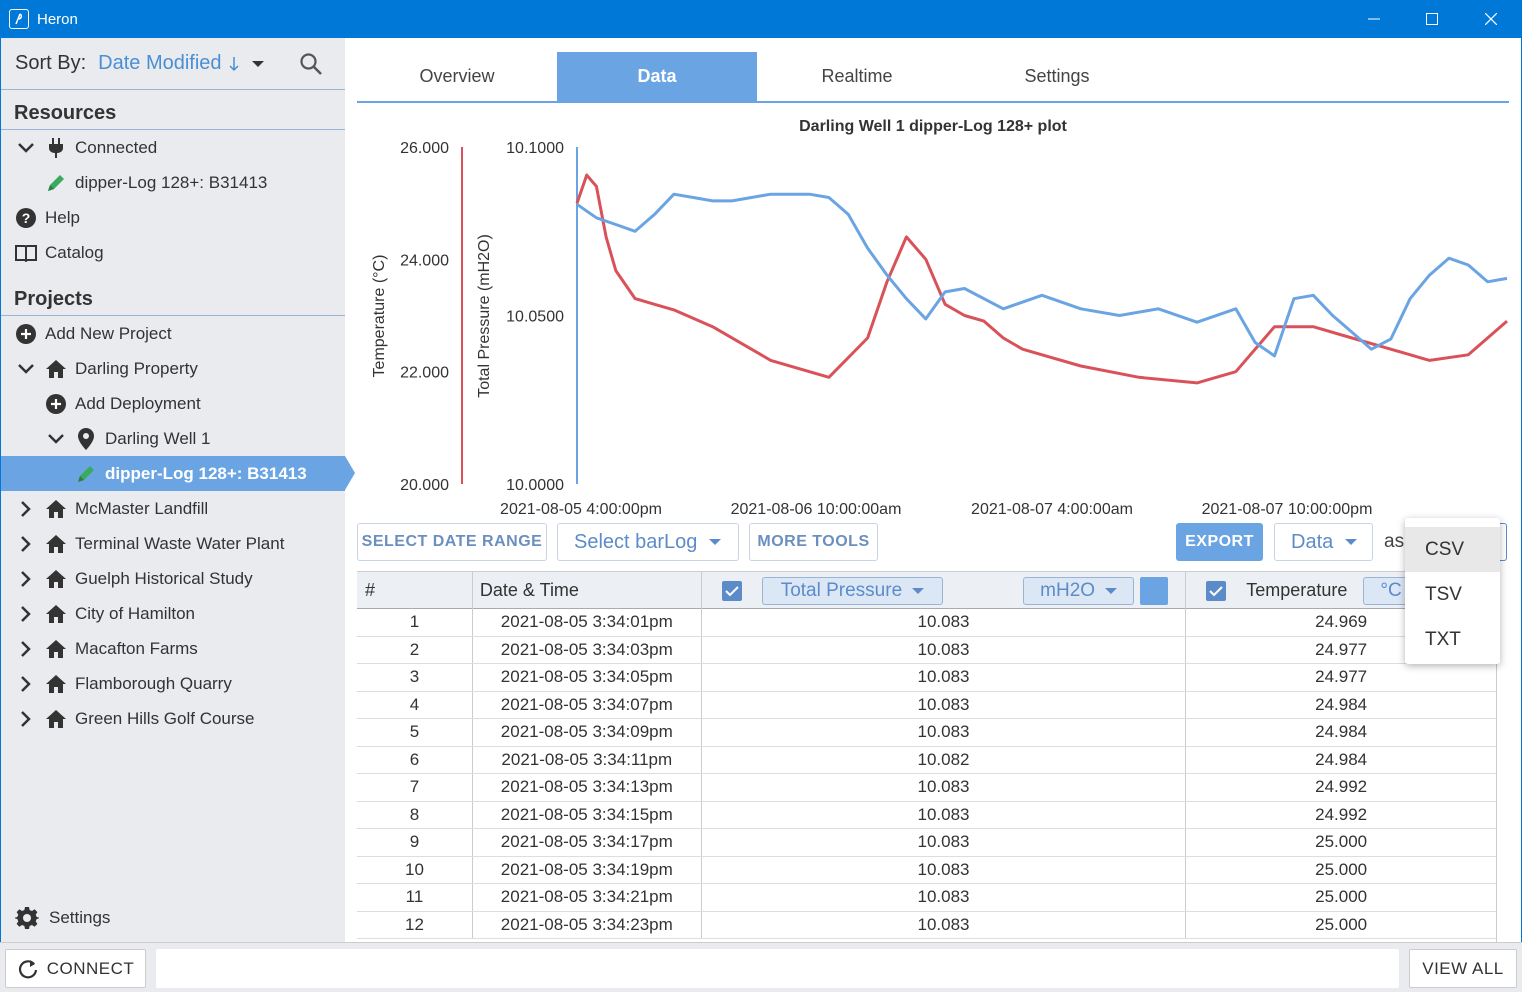 The width and height of the screenshot is (1522, 992). What do you see at coordinates (173, 648) in the screenshot?
I see `tree-item-macafton-farms: Macafton Farms` at bounding box center [173, 648].